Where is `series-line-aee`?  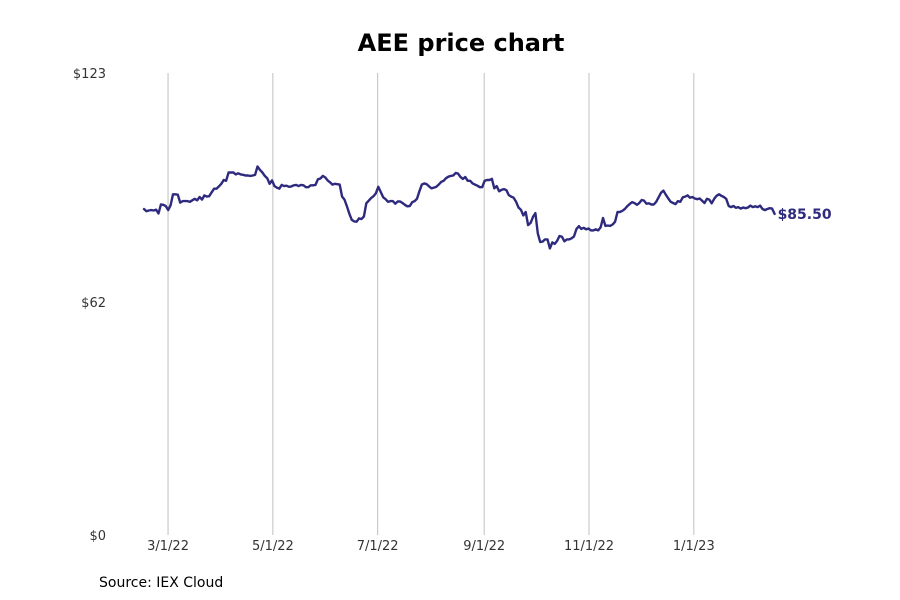 series-line-aee is located at coordinates (459, 207).